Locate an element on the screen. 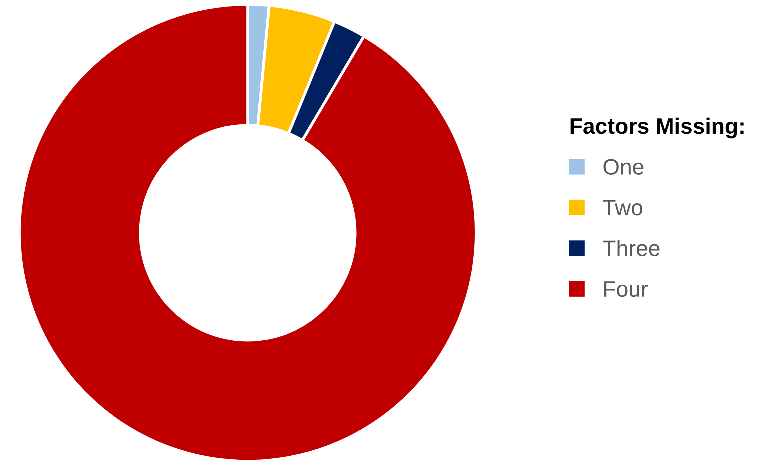  legend-label: Two is located at coordinates (623, 208).